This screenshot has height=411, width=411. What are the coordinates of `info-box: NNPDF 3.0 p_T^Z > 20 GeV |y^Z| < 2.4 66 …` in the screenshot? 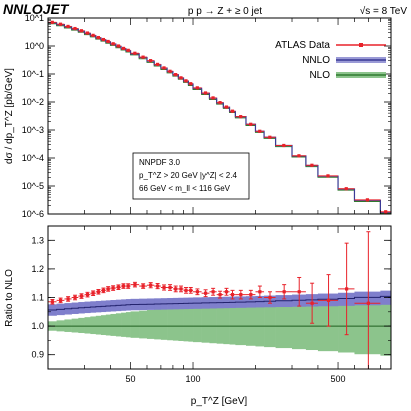 It's located at (191, 176).